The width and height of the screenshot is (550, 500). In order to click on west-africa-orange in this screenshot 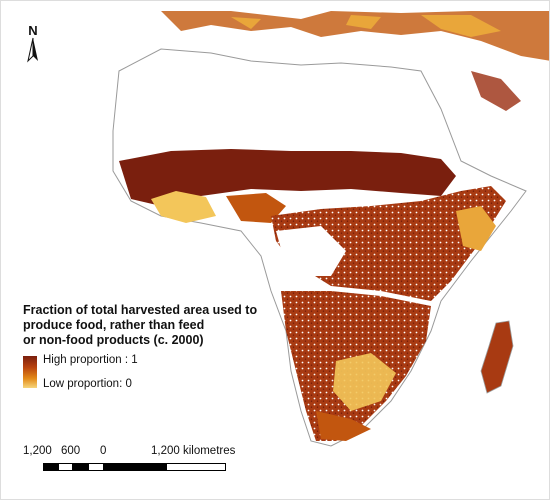, I will do `click(256, 208)`.